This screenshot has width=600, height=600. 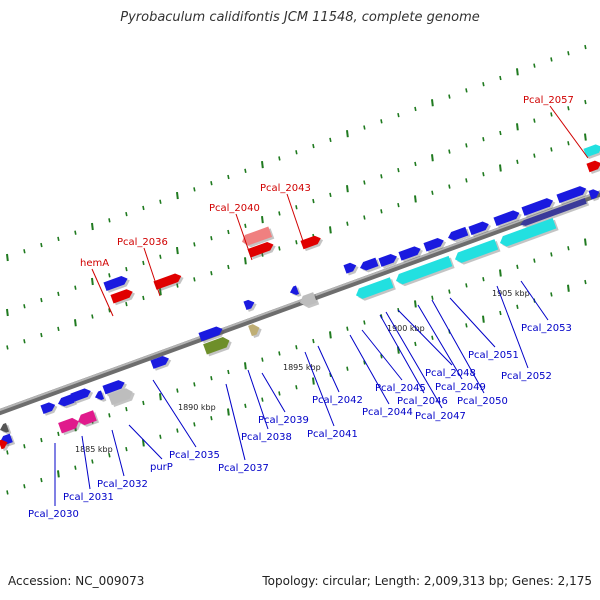 I want to click on gene-label-pcal_2044: Pcal_2044, so click(x=387, y=412).